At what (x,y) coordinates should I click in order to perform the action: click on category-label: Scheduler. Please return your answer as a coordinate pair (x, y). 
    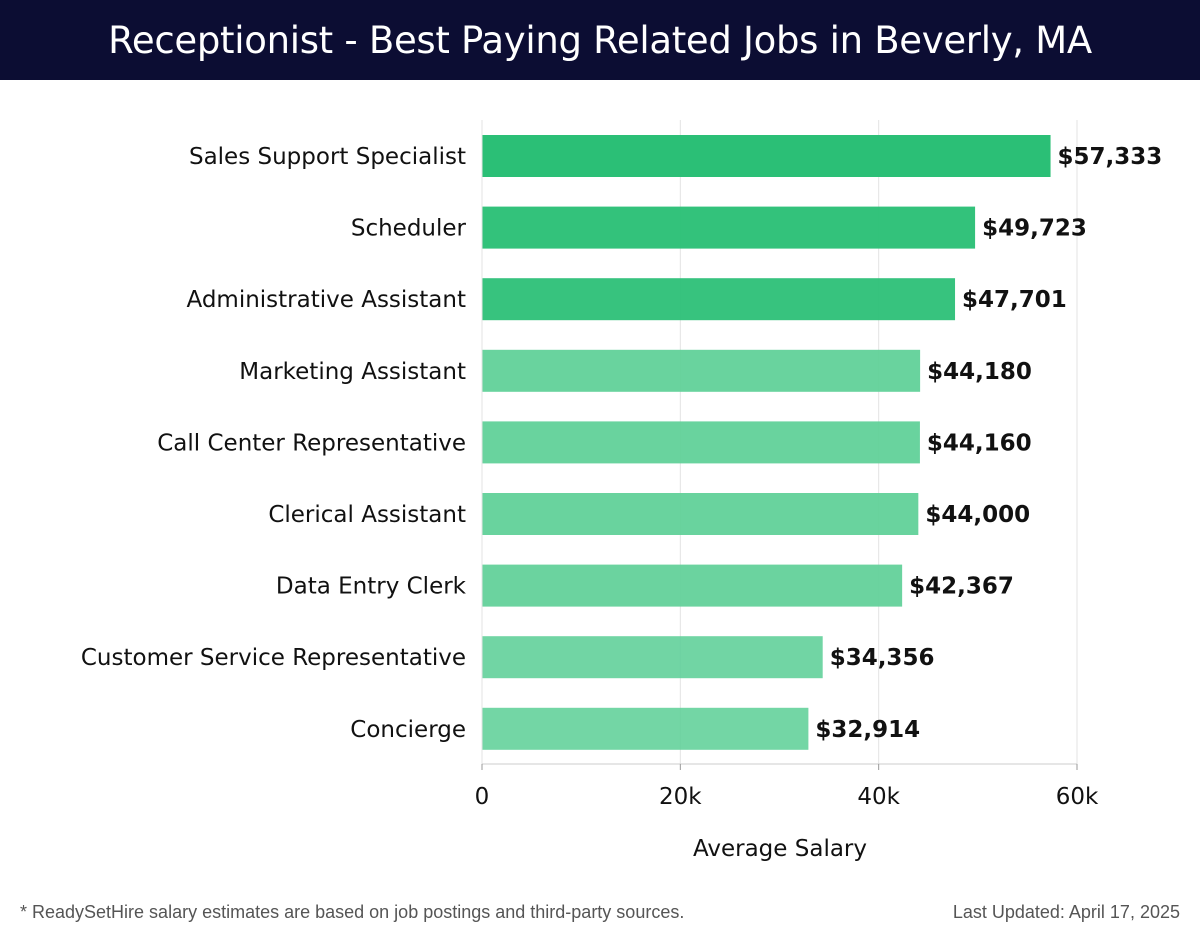
    Looking at the image, I should click on (409, 229).